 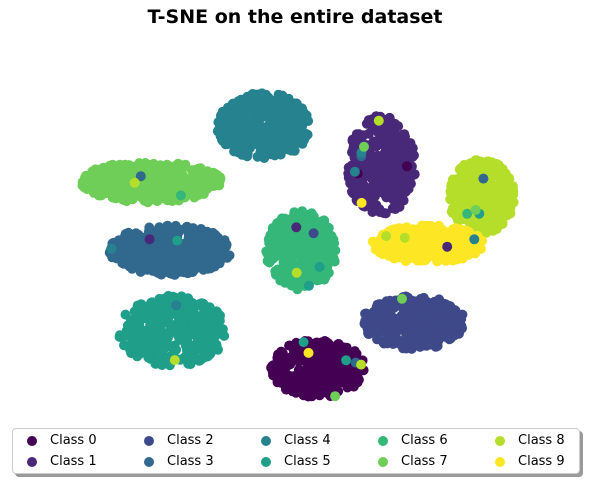 What do you see at coordinates (73, 440) in the screenshot?
I see `legend-label: Class 0` at bounding box center [73, 440].